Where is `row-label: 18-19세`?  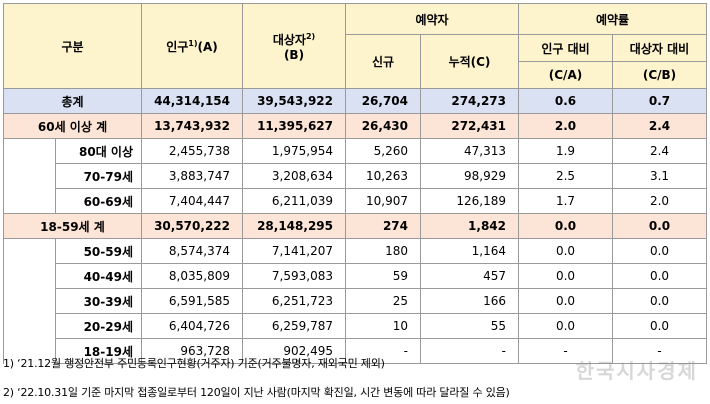 row-label: 18-19세 is located at coordinates (98, 351).